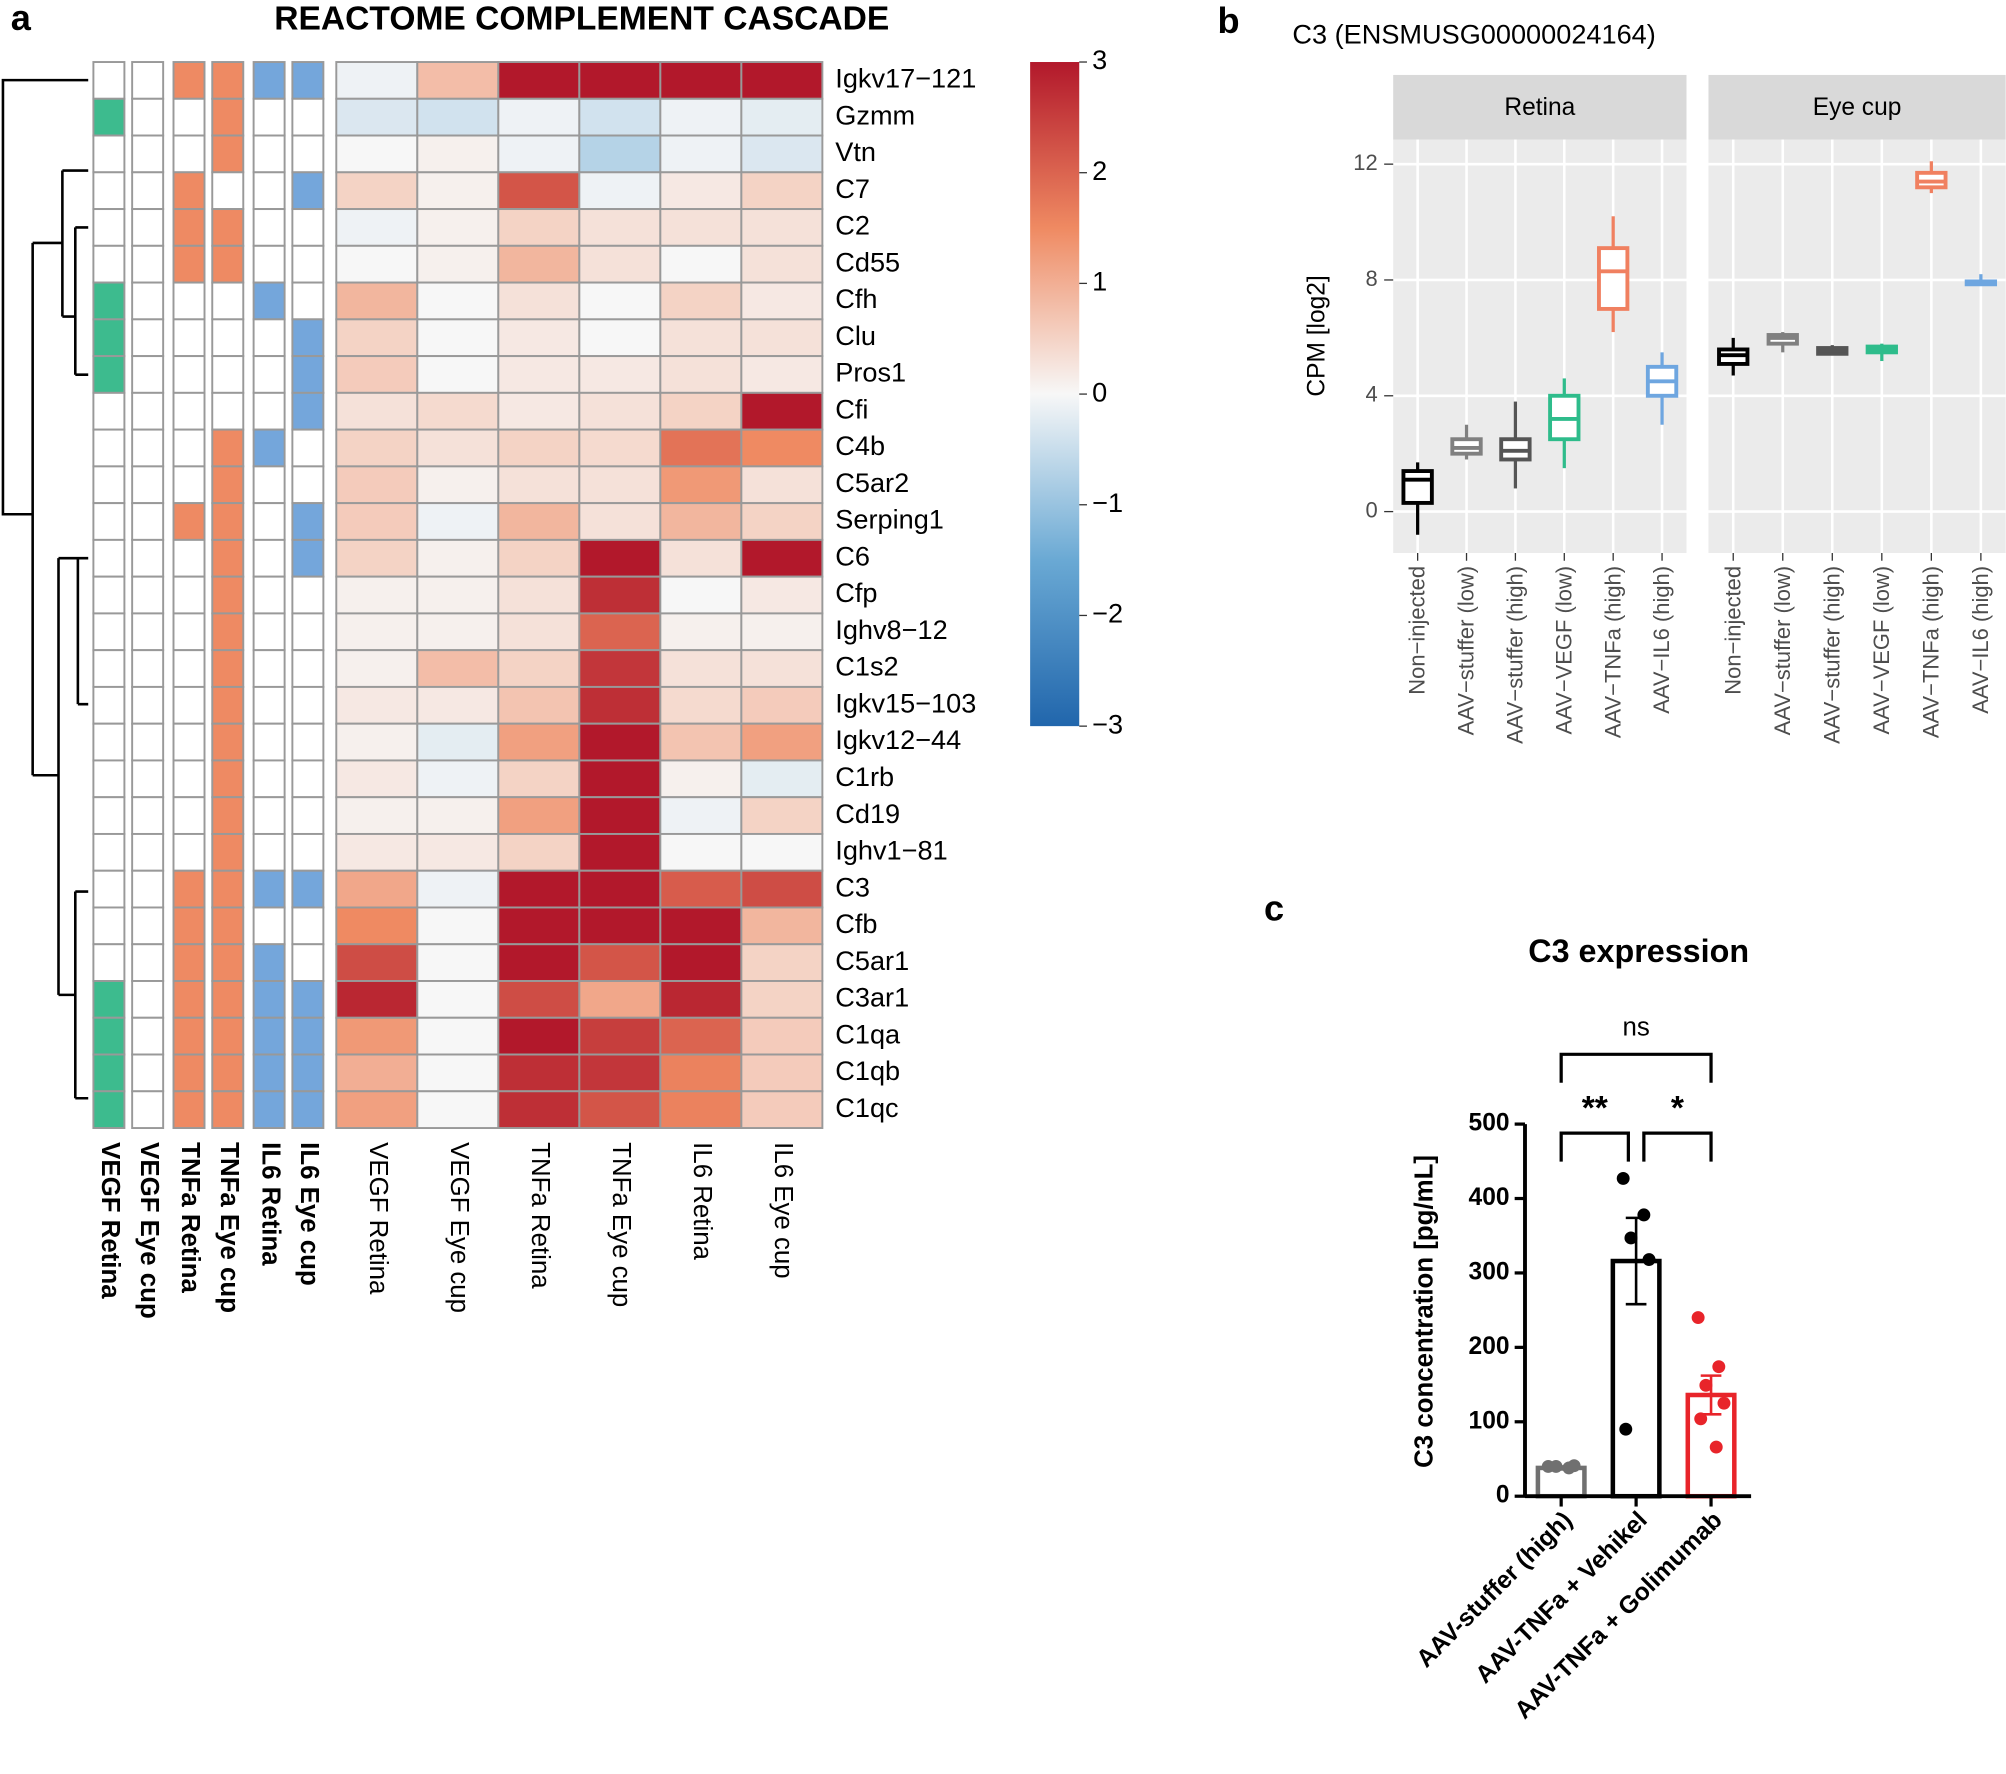 The width and height of the screenshot is (2006, 1774). What do you see at coordinates (1489, 1346) in the screenshot?
I see `y-tick-label: 200` at bounding box center [1489, 1346].